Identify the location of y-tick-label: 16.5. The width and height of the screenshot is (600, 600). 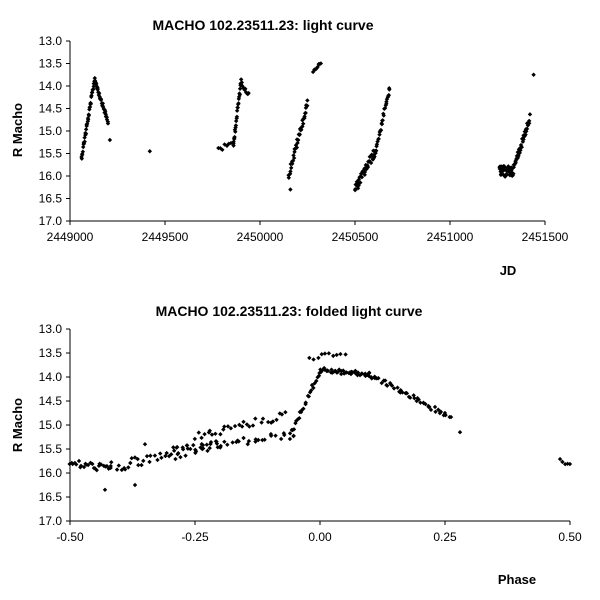
(51, 199).